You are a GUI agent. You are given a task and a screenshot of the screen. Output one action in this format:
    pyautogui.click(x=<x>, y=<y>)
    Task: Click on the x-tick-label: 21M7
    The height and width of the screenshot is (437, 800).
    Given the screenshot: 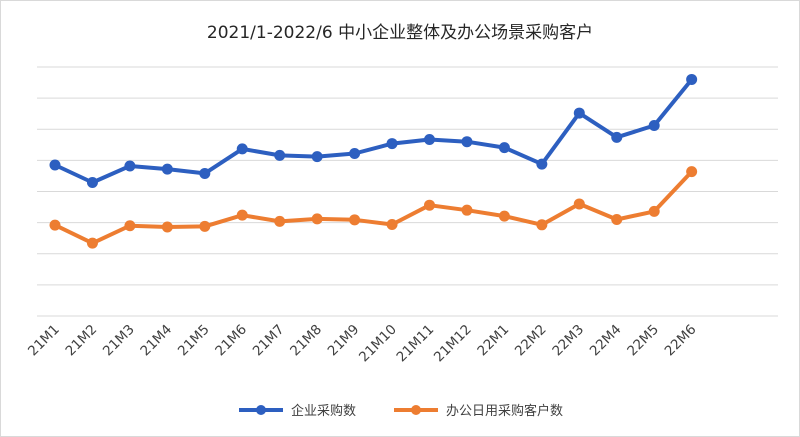 What is the action you would take?
    pyautogui.click(x=269, y=341)
    